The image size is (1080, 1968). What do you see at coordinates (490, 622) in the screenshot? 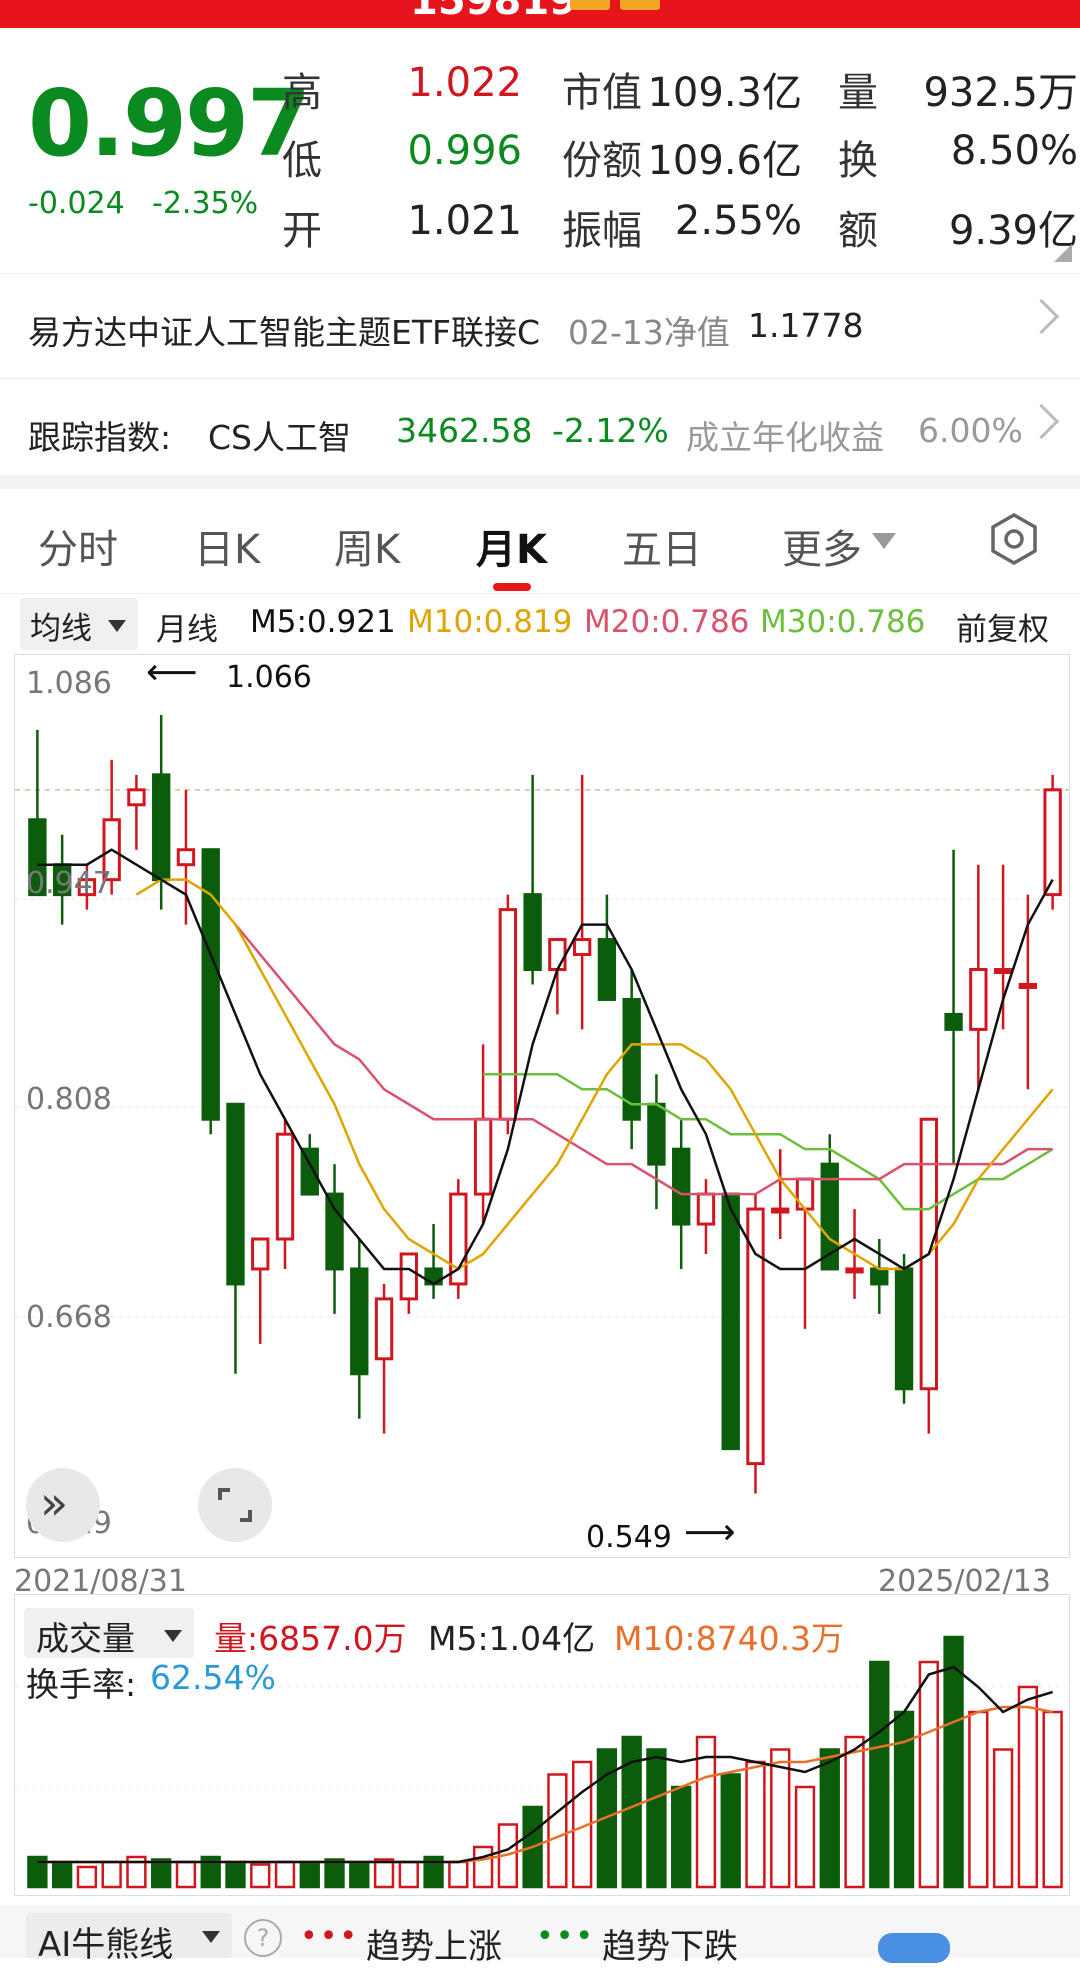
I see `ma10-value: M10:0.819` at bounding box center [490, 622].